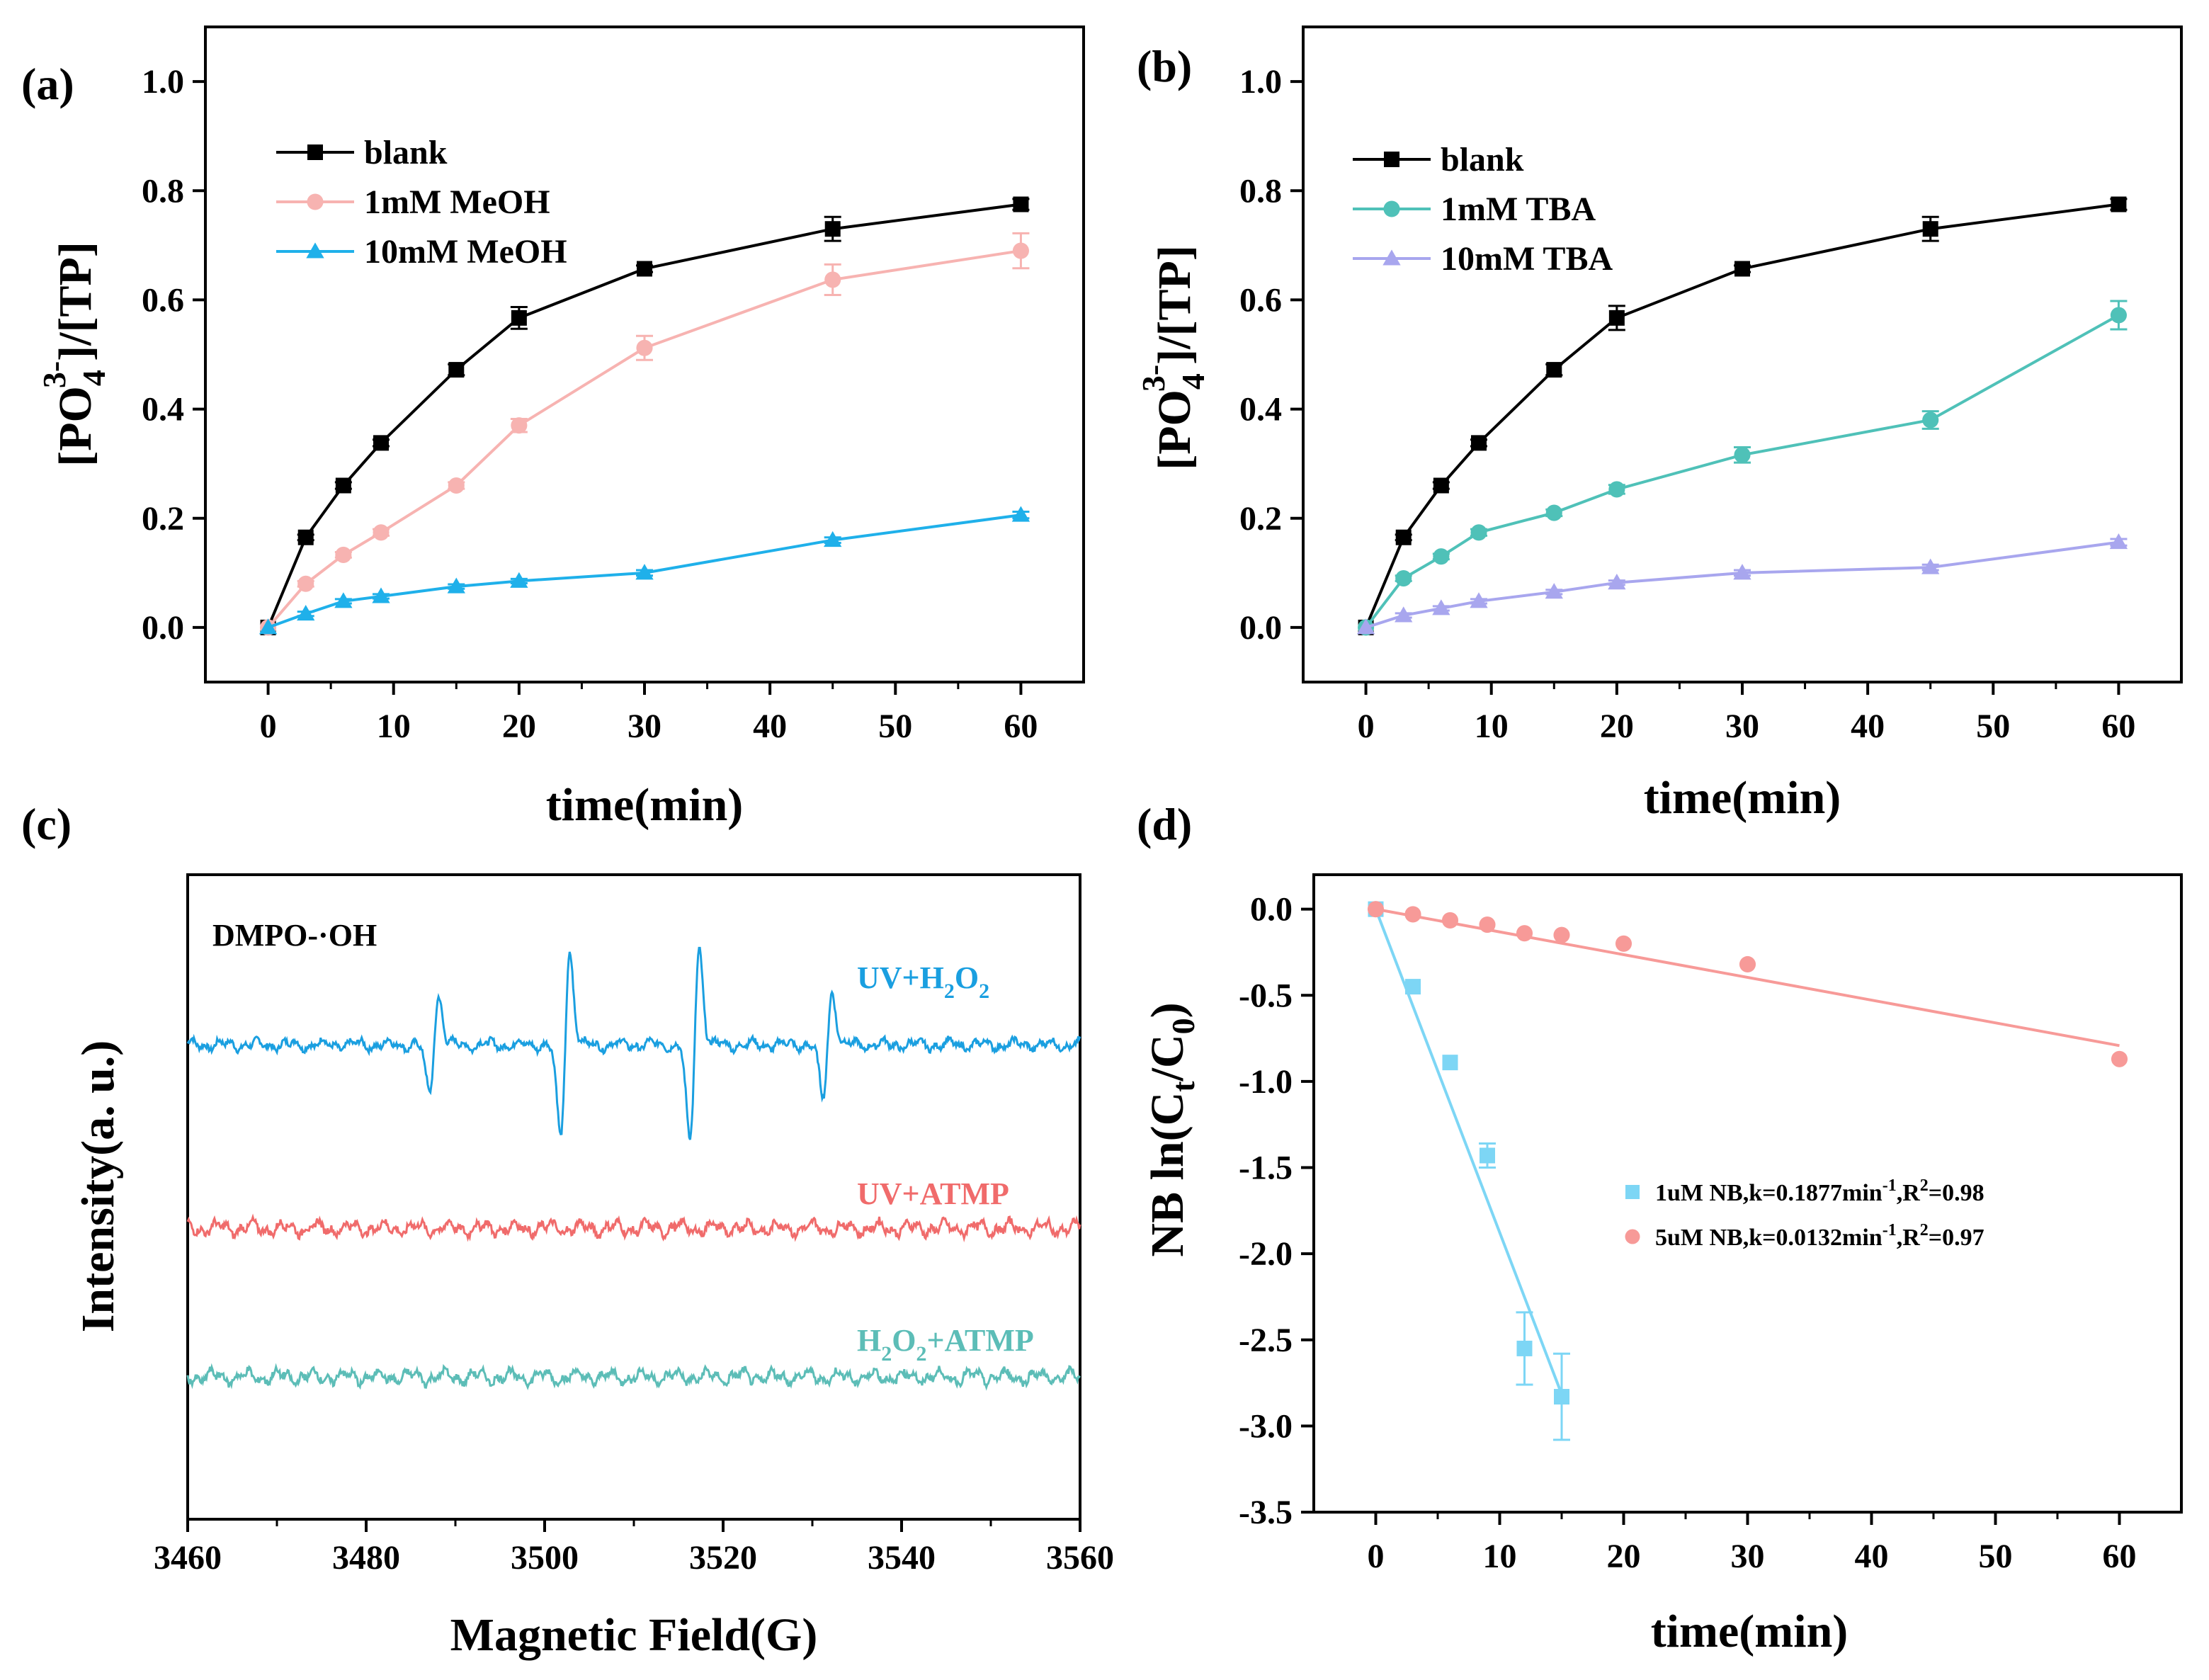  Describe the element at coordinates (1492, 726) in the screenshot. I see `panel-b-x-tick-label-1: 10` at that location.